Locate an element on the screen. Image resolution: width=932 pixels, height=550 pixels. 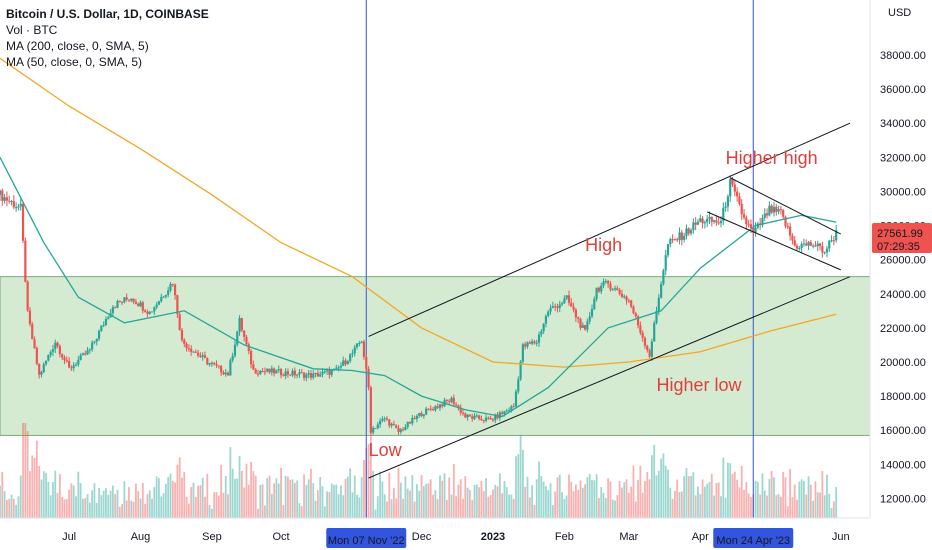
price-tick-label: 38000.00 is located at coordinates (903, 56).